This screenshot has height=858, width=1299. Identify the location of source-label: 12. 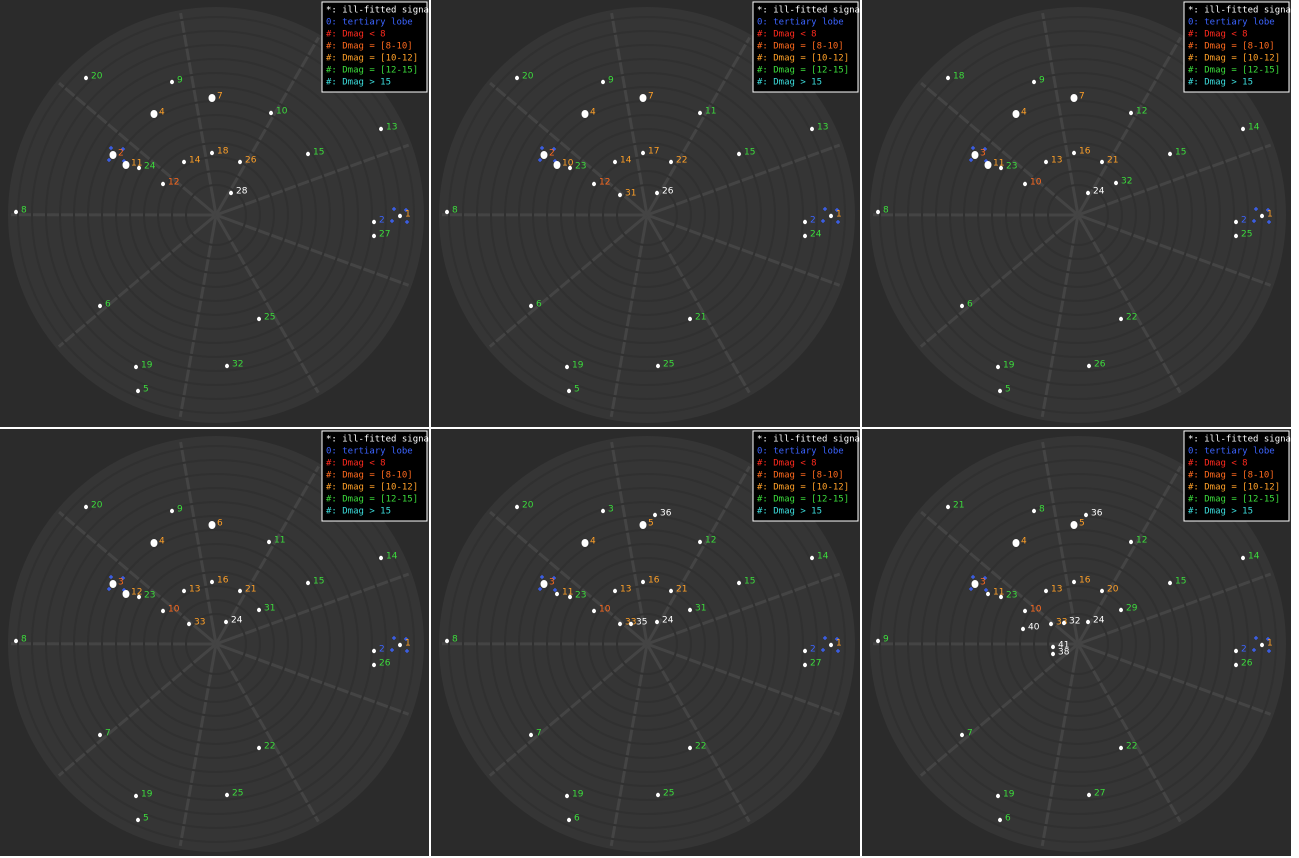
(1141, 541).